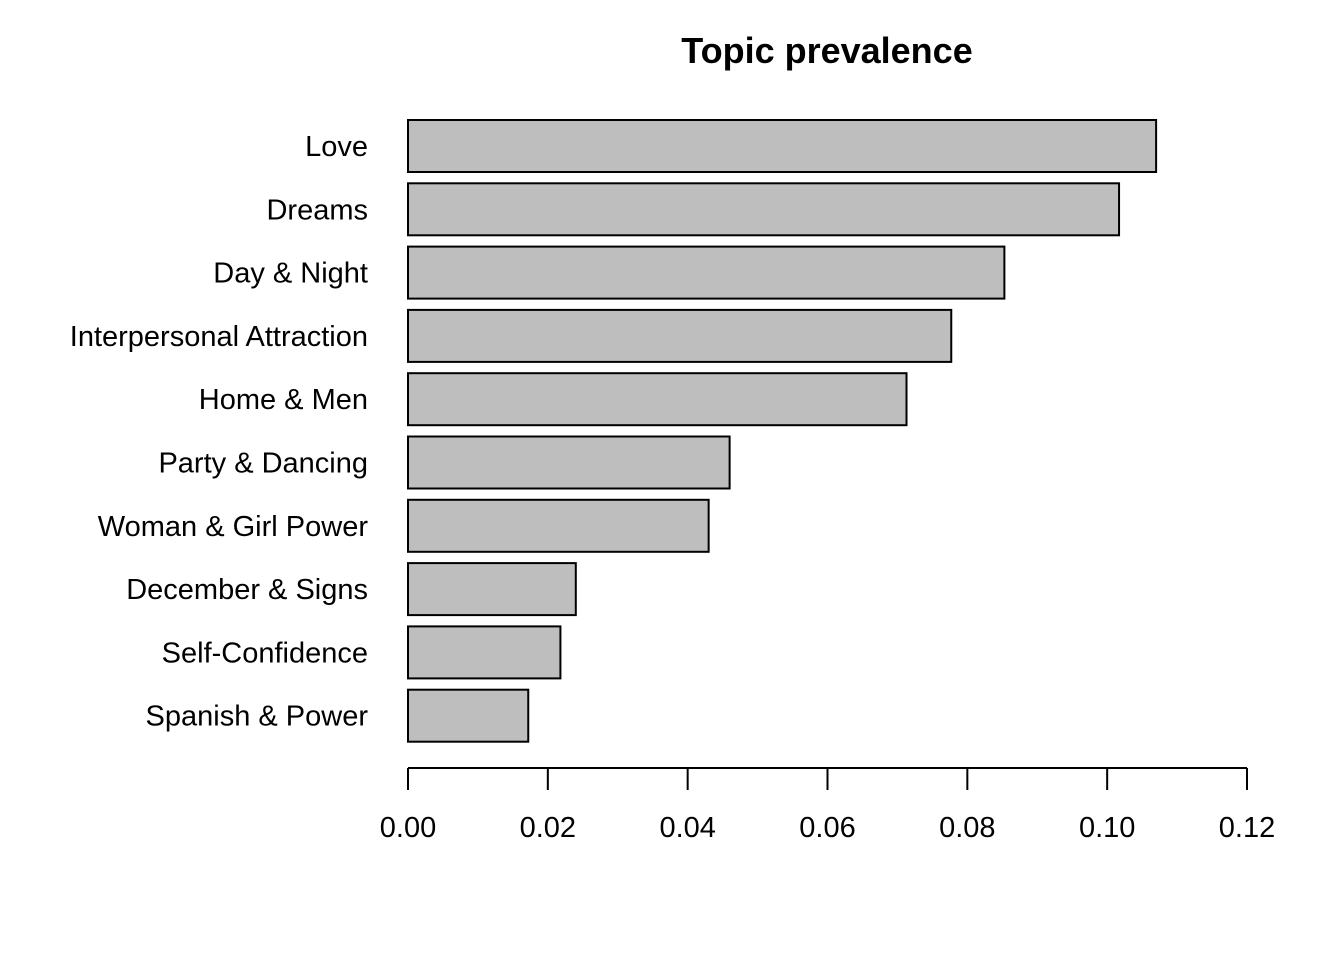  Describe the element at coordinates (233, 527) in the screenshot. I see `category-label: Woman & Girl Power` at that location.